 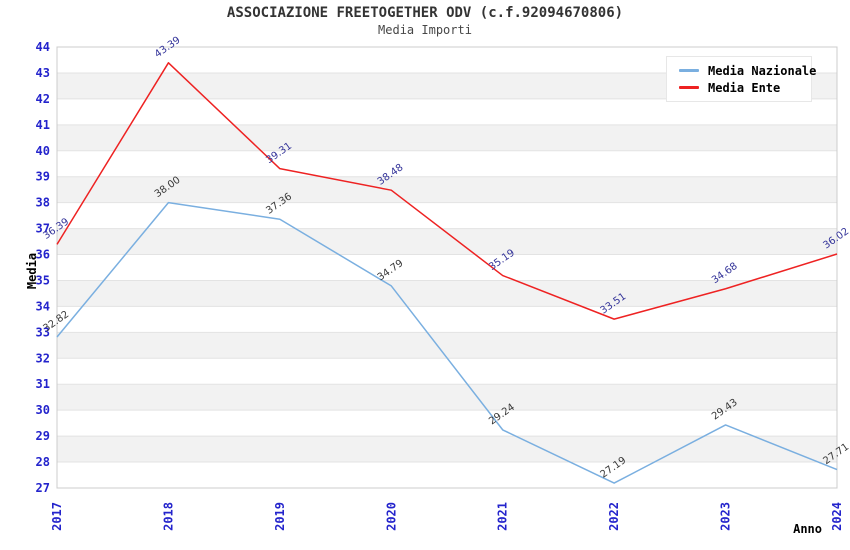 I want to click on value-label: 34.79, so click(x=391, y=270).